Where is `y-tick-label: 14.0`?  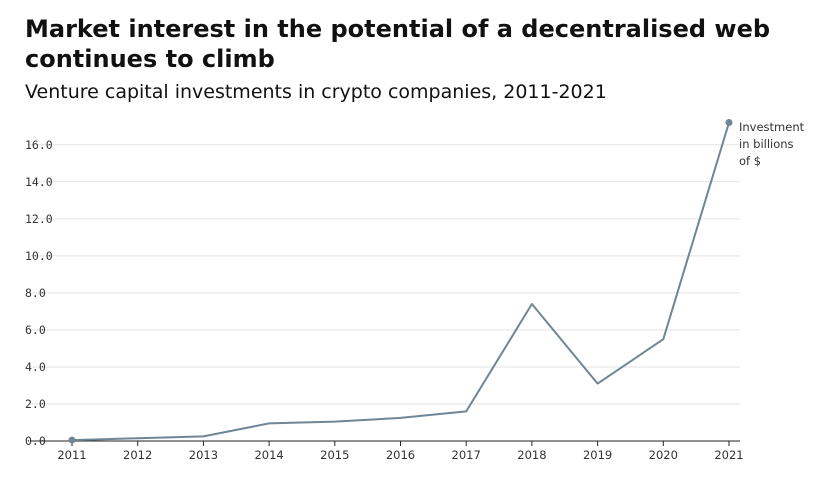
y-tick-label: 14.0 is located at coordinates (39, 182).